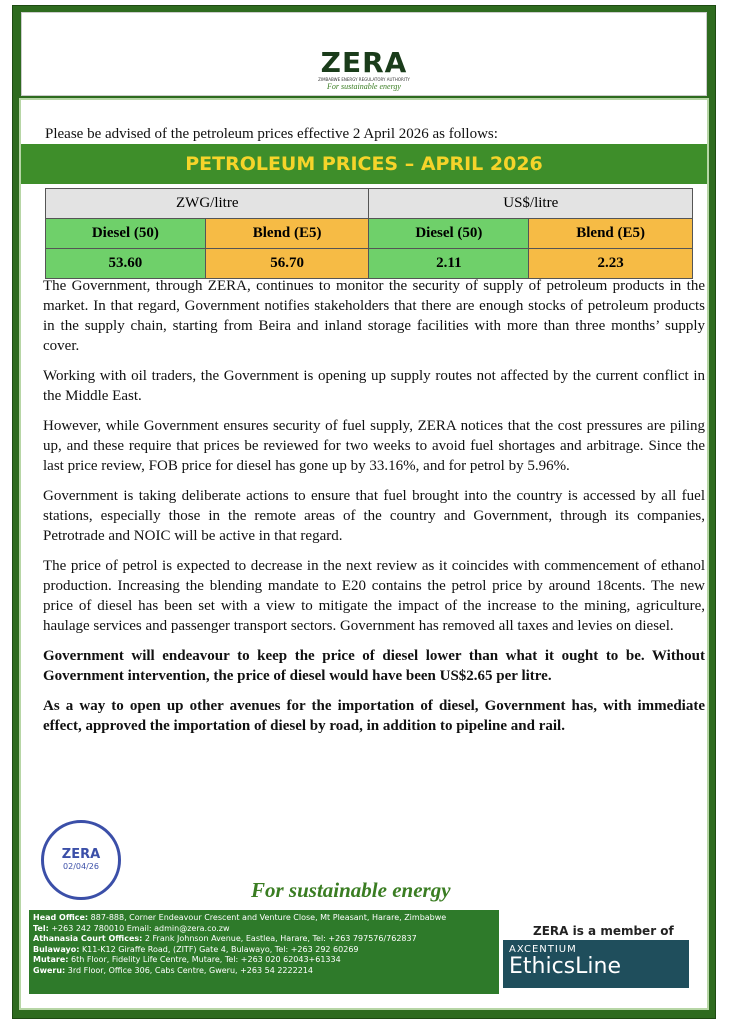 This screenshot has width=734, height=1024. Describe the element at coordinates (140, 928) in the screenshot. I see `address-text: +263 242 780010 Email: admin@zera.co.zw` at that location.